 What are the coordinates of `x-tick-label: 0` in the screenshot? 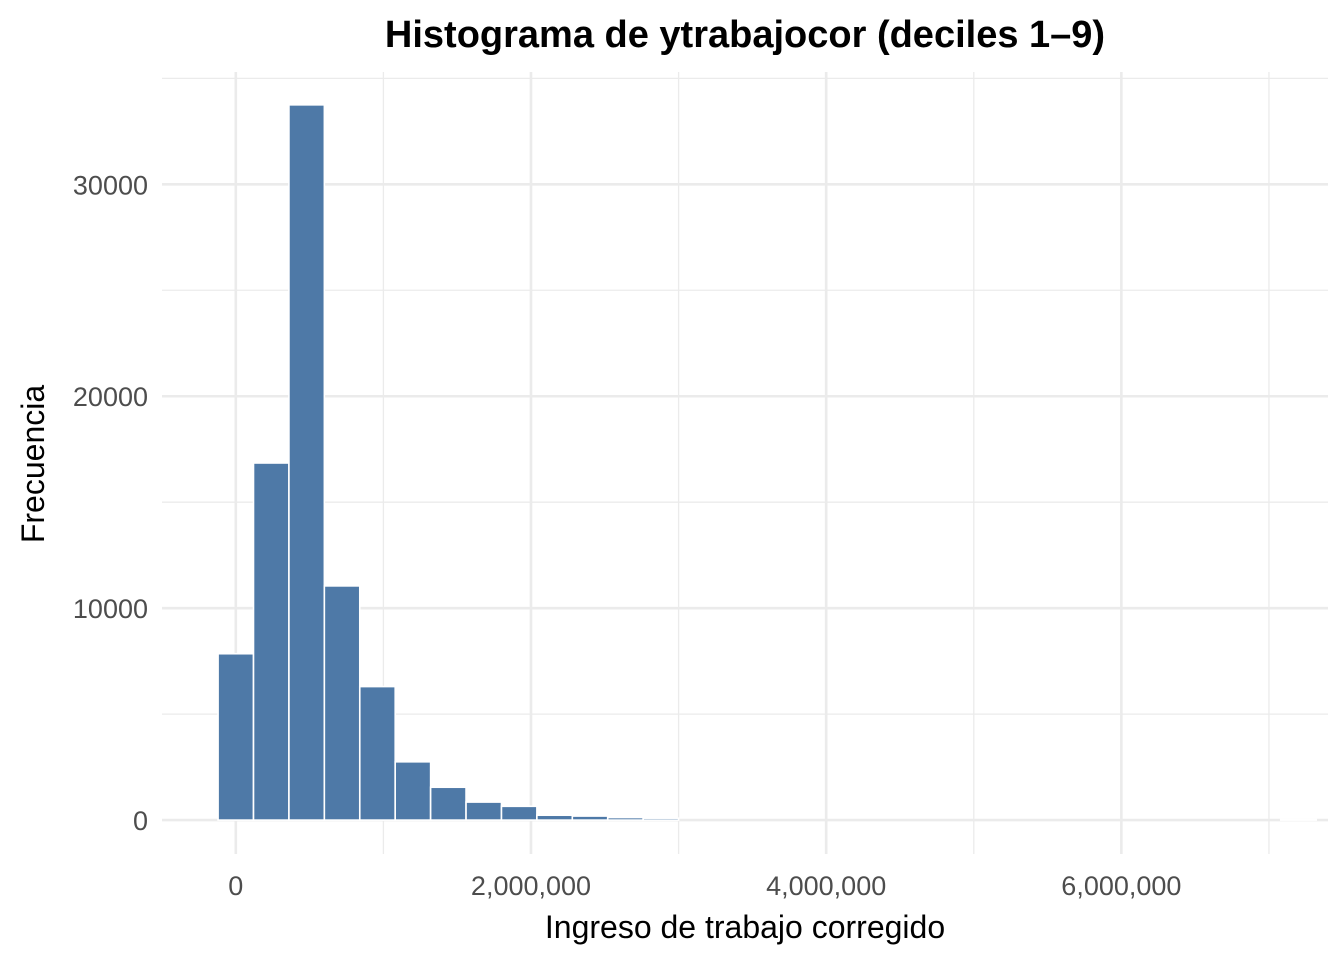 It's located at (235, 886).